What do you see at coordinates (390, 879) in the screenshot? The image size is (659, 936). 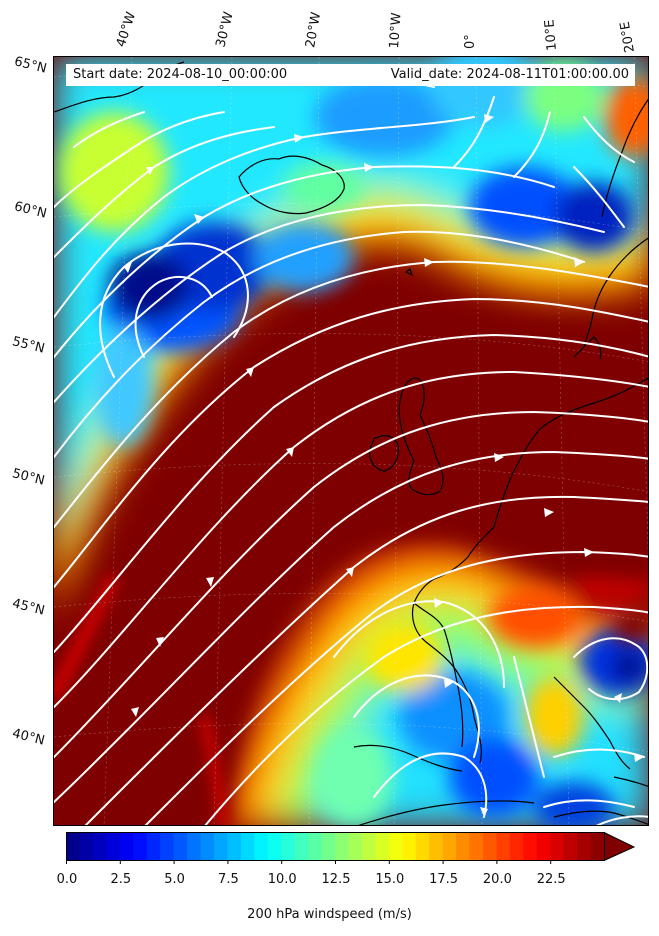 I see `colorbar-tick-label: 15.0` at bounding box center [390, 879].